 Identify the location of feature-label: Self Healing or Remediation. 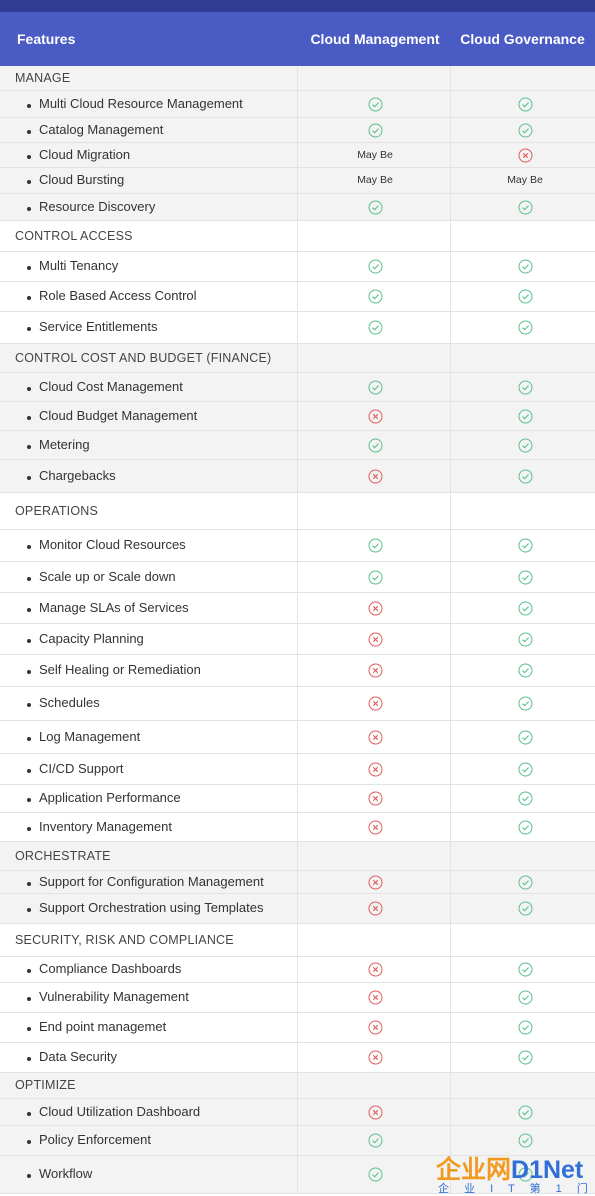
(120, 669).